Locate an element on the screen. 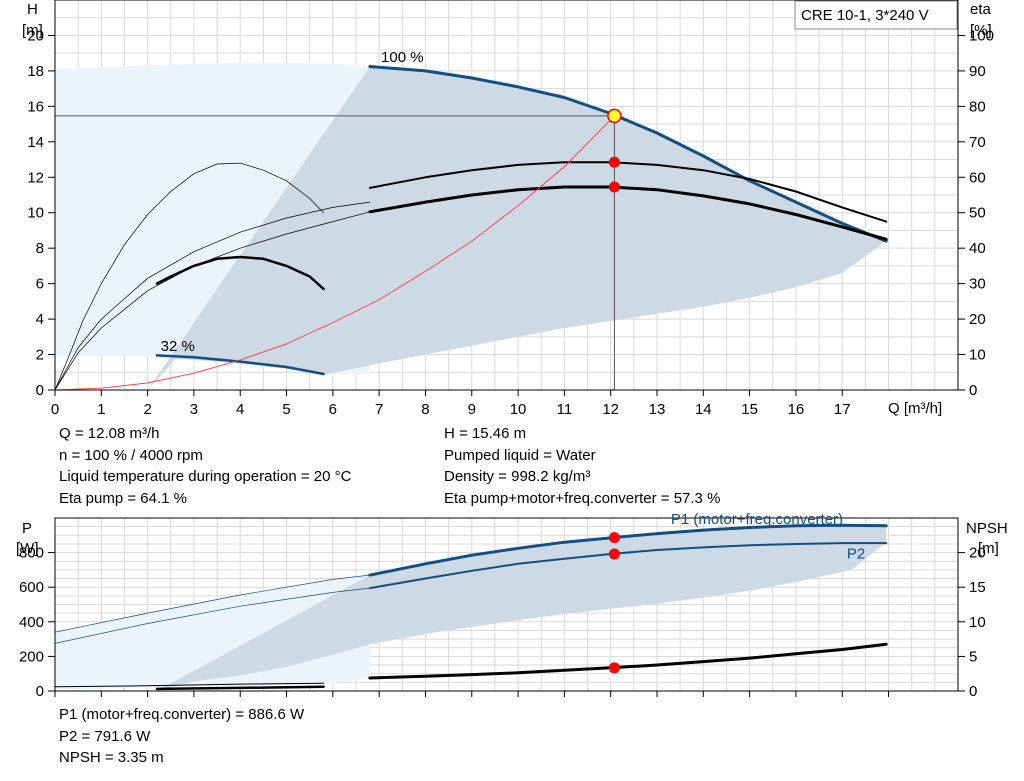 The image size is (1024, 781). power-y-label-right-1: NPSH is located at coordinates (987, 528).